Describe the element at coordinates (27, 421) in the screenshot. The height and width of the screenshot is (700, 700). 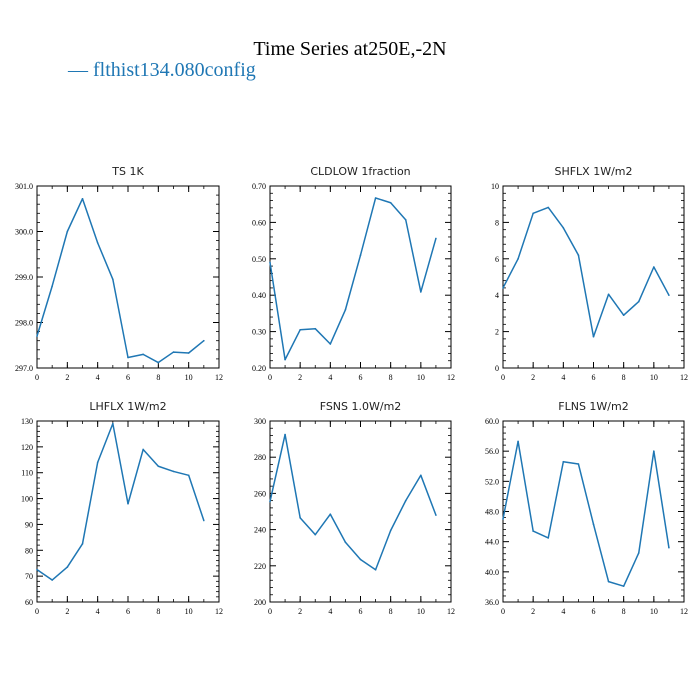
I see `y-tick-label: 130` at that location.